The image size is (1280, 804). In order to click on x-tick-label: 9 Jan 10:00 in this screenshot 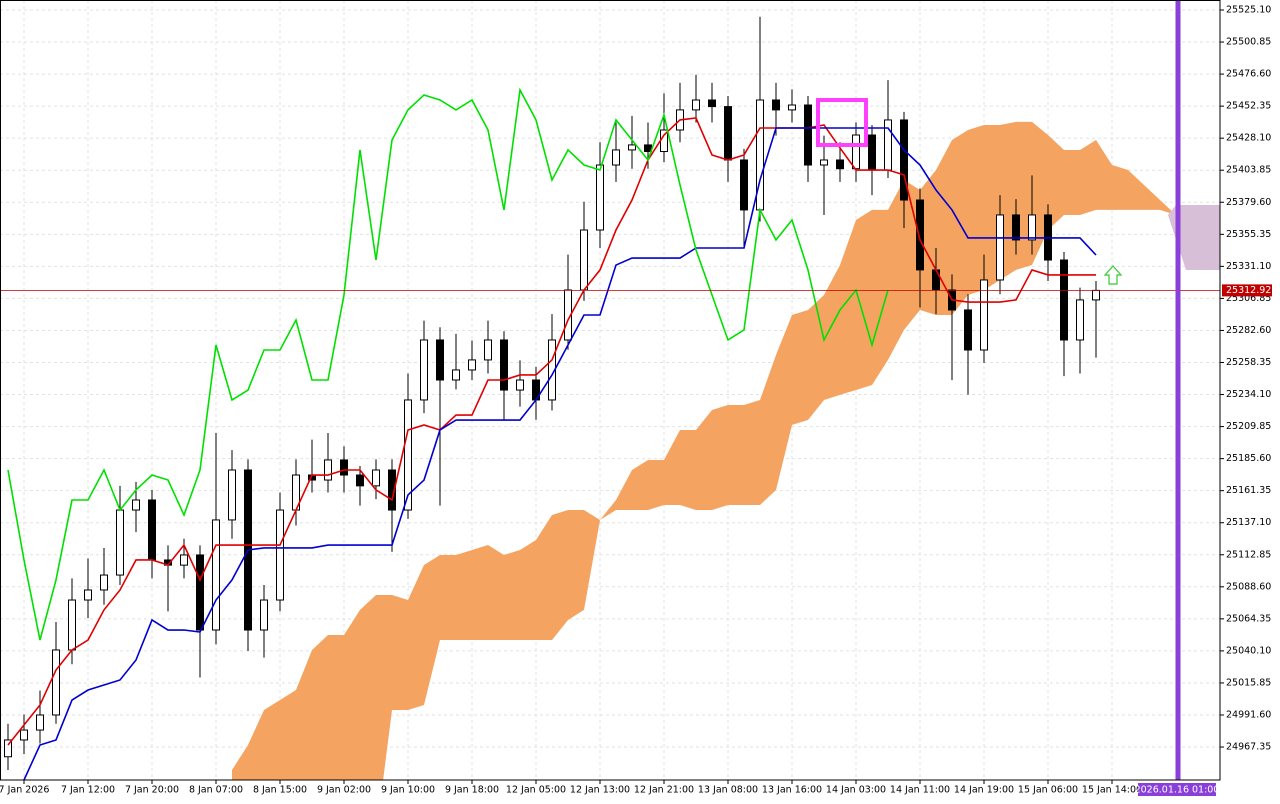, I will do `click(408, 790)`.